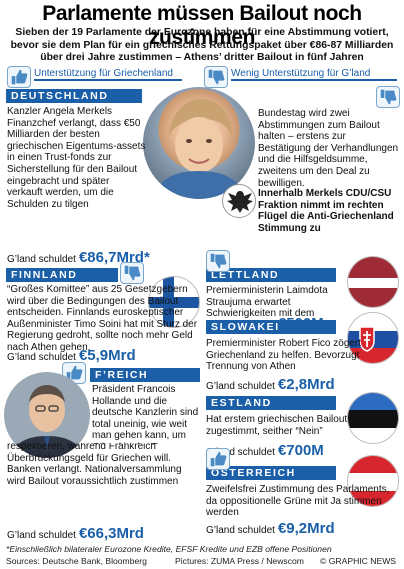 This screenshot has height=569, width=404. Describe the element at coordinates (108, 74) in the screenshot. I see `legend-support: Unterstützung für Griechenland` at that location.